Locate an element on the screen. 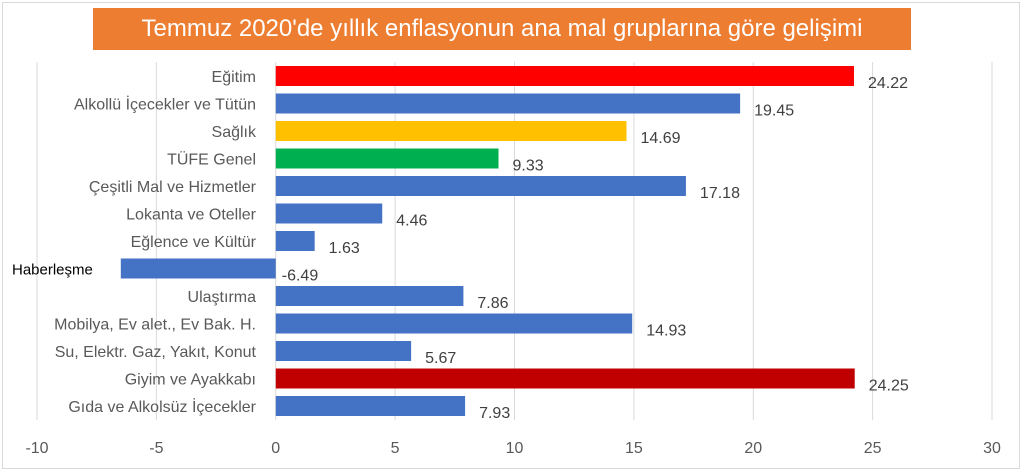  category-label: Ulaştırma is located at coordinates (222, 297).